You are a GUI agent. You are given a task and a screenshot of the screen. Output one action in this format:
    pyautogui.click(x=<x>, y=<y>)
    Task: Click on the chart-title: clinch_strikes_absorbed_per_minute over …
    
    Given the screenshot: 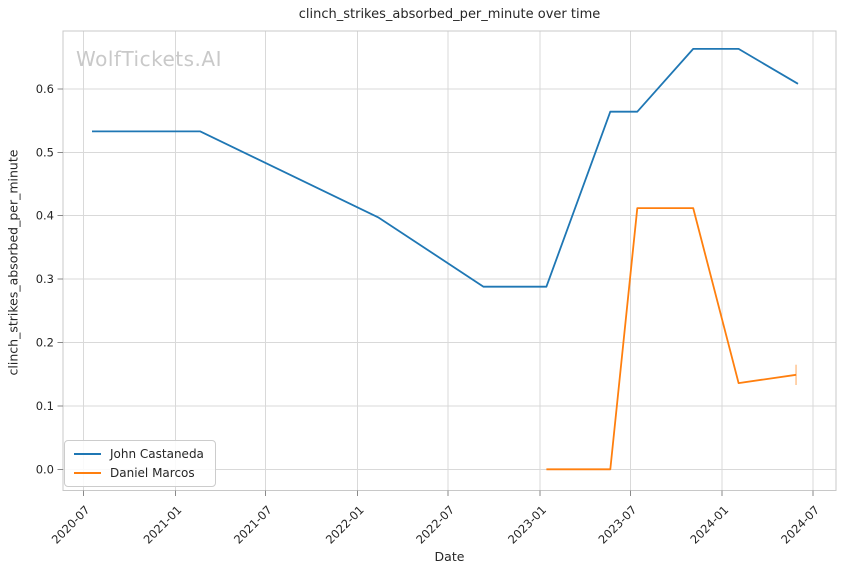 What is the action you would take?
    pyautogui.click(x=449, y=14)
    